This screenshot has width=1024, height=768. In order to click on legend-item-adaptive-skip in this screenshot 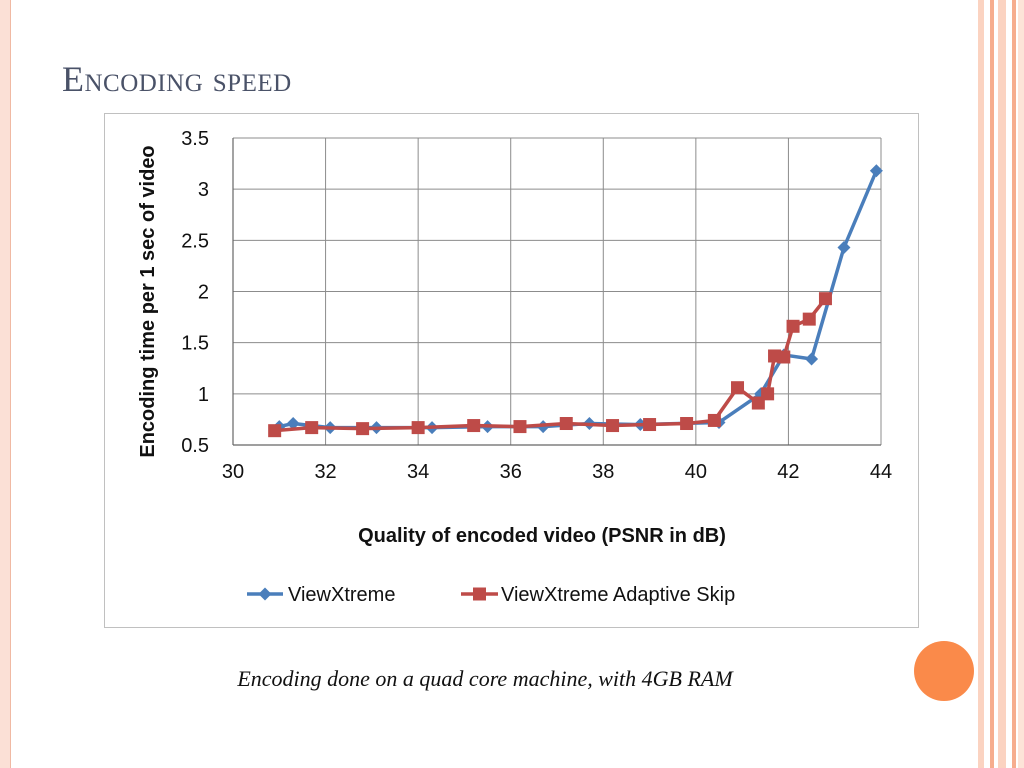, I will do `click(479, 594)`.